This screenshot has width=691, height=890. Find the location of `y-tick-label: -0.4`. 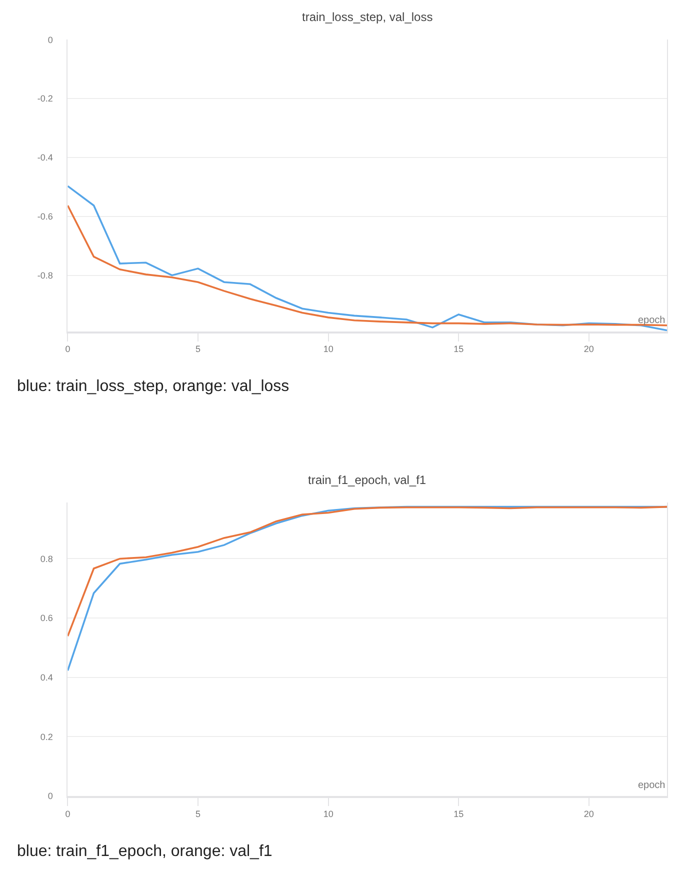

y-tick-label: -0.4 is located at coordinates (45, 157).